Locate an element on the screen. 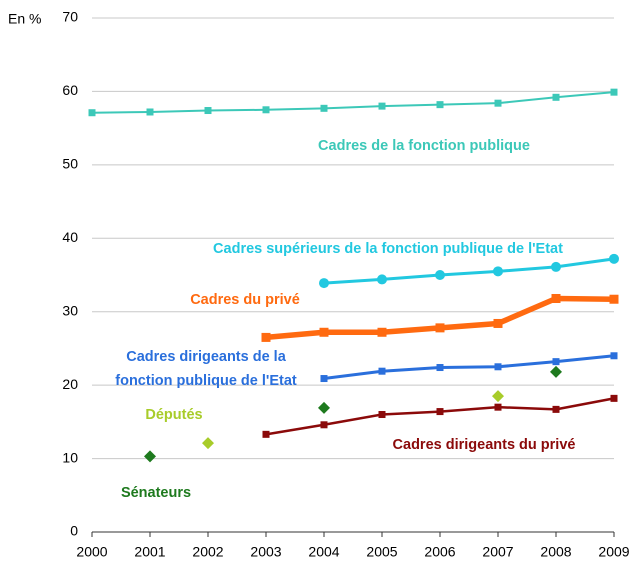  y-tick-label: 70 is located at coordinates (70, 17).